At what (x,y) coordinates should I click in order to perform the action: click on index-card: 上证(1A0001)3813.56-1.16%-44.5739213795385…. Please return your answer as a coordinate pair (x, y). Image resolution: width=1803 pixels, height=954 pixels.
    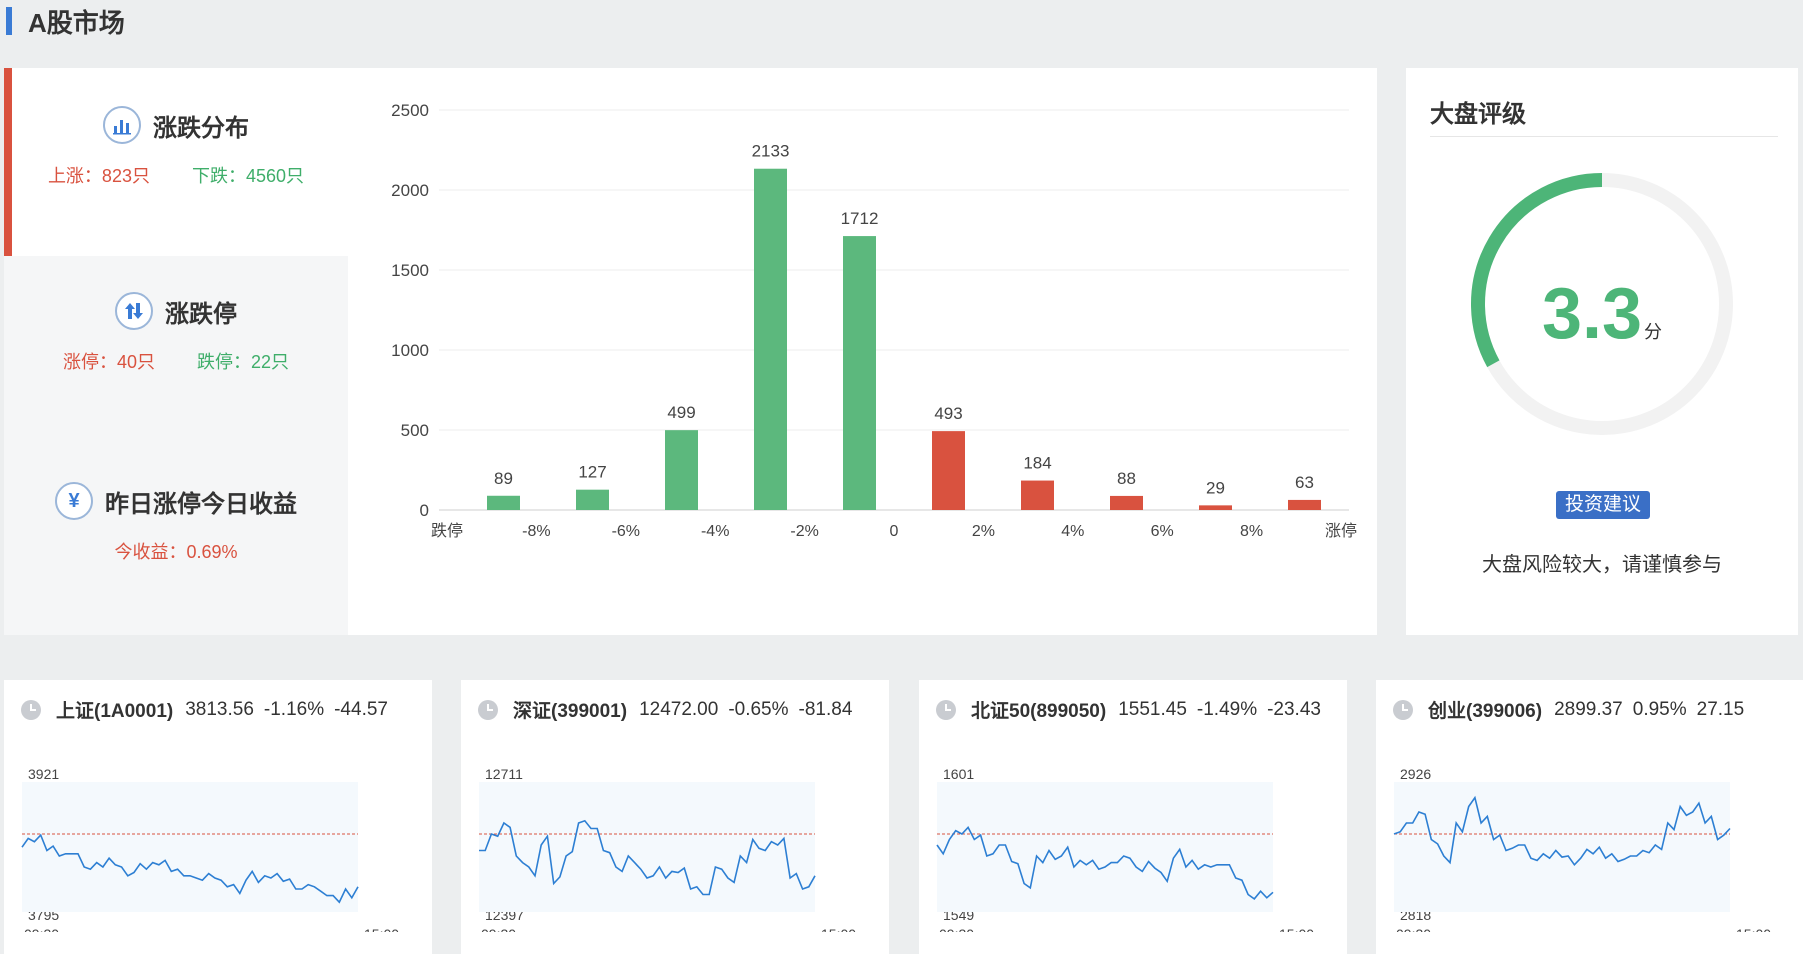
    Looking at the image, I should click on (218, 817).